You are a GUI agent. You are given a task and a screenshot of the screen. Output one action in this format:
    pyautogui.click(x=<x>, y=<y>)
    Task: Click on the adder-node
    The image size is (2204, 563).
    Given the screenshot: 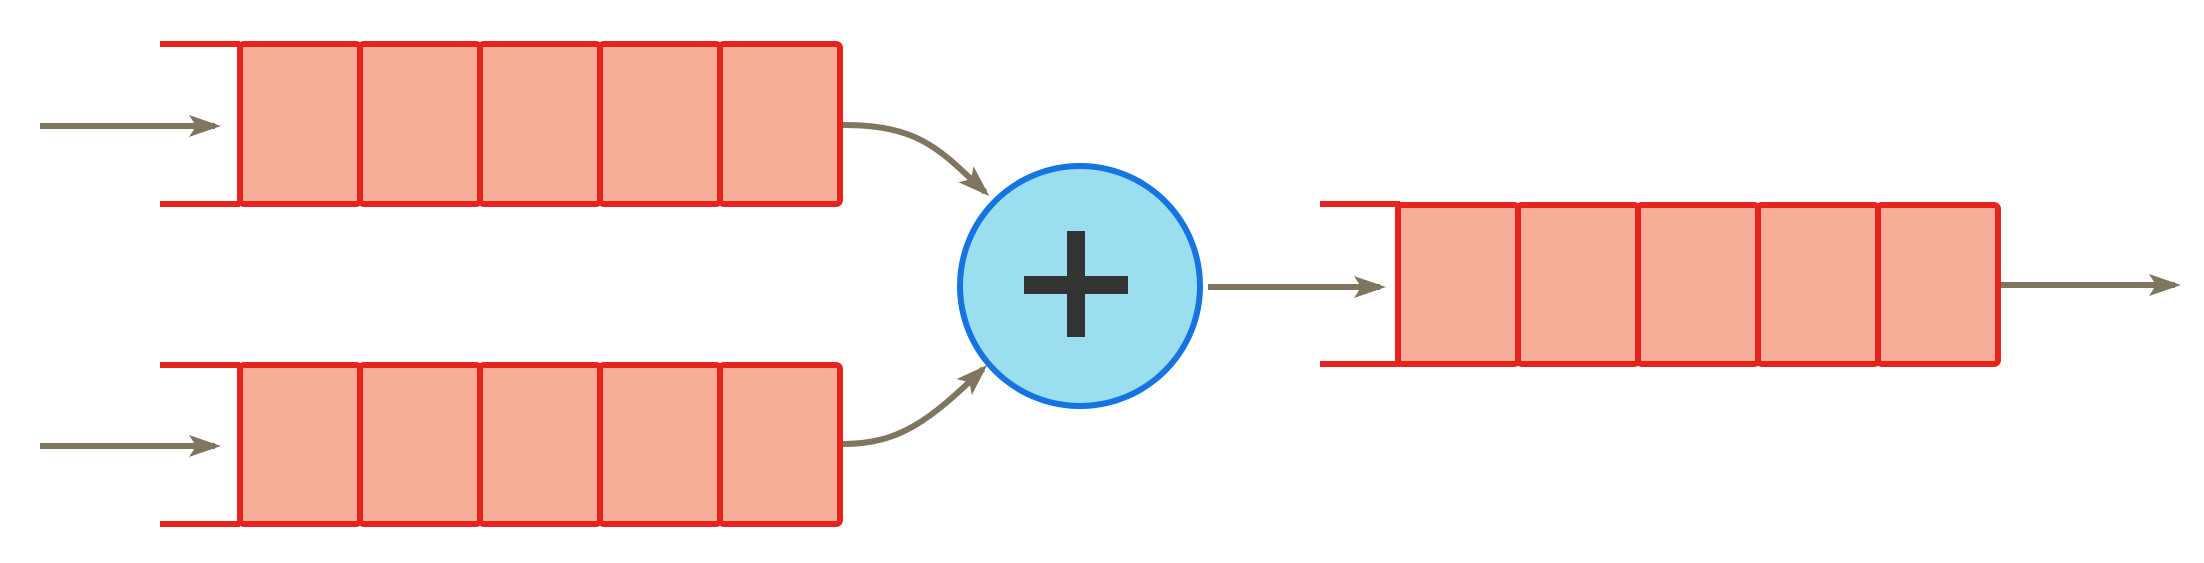 What is the action you would take?
    pyautogui.click(x=1080, y=286)
    